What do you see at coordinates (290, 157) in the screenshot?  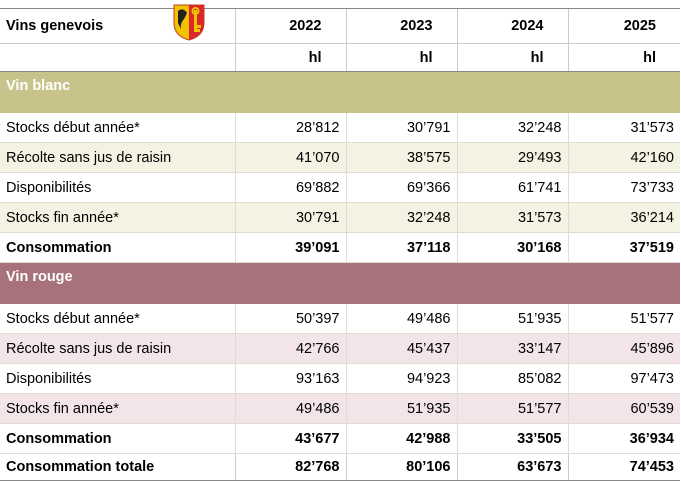 I see `value-cell: 41’070` at bounding box center [290, 157].